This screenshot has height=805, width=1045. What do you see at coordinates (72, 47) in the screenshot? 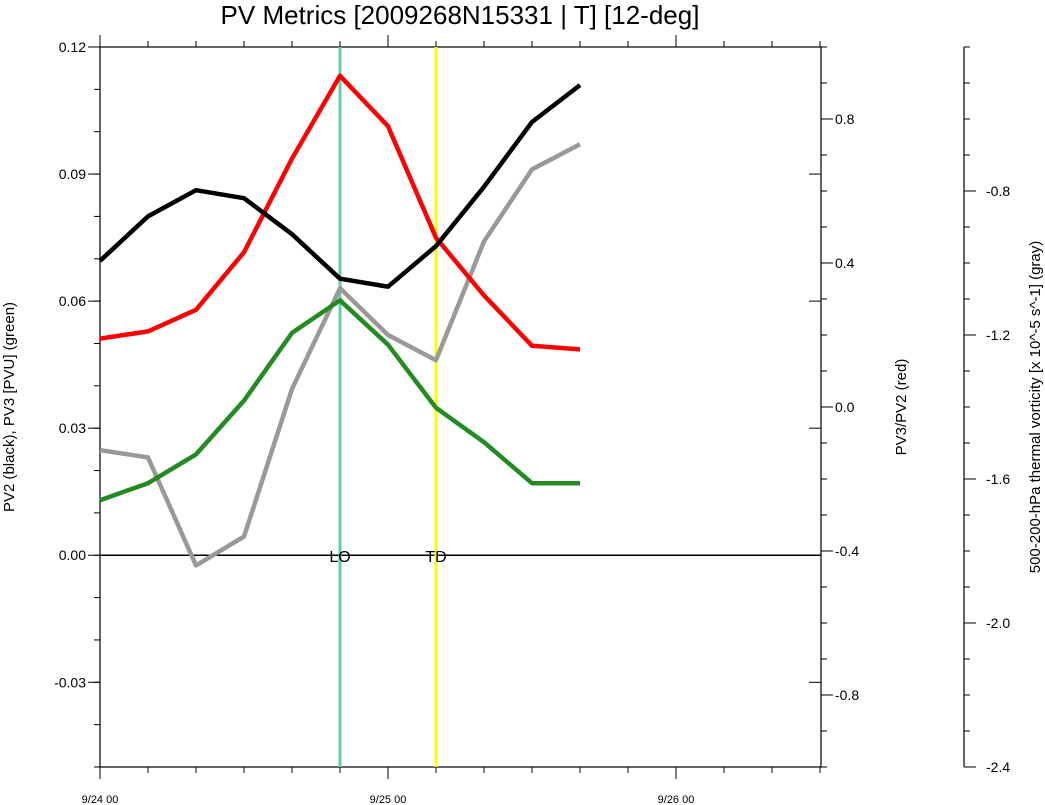
I see `left-tick-label: 0.12` at bounding box center [72, 47].